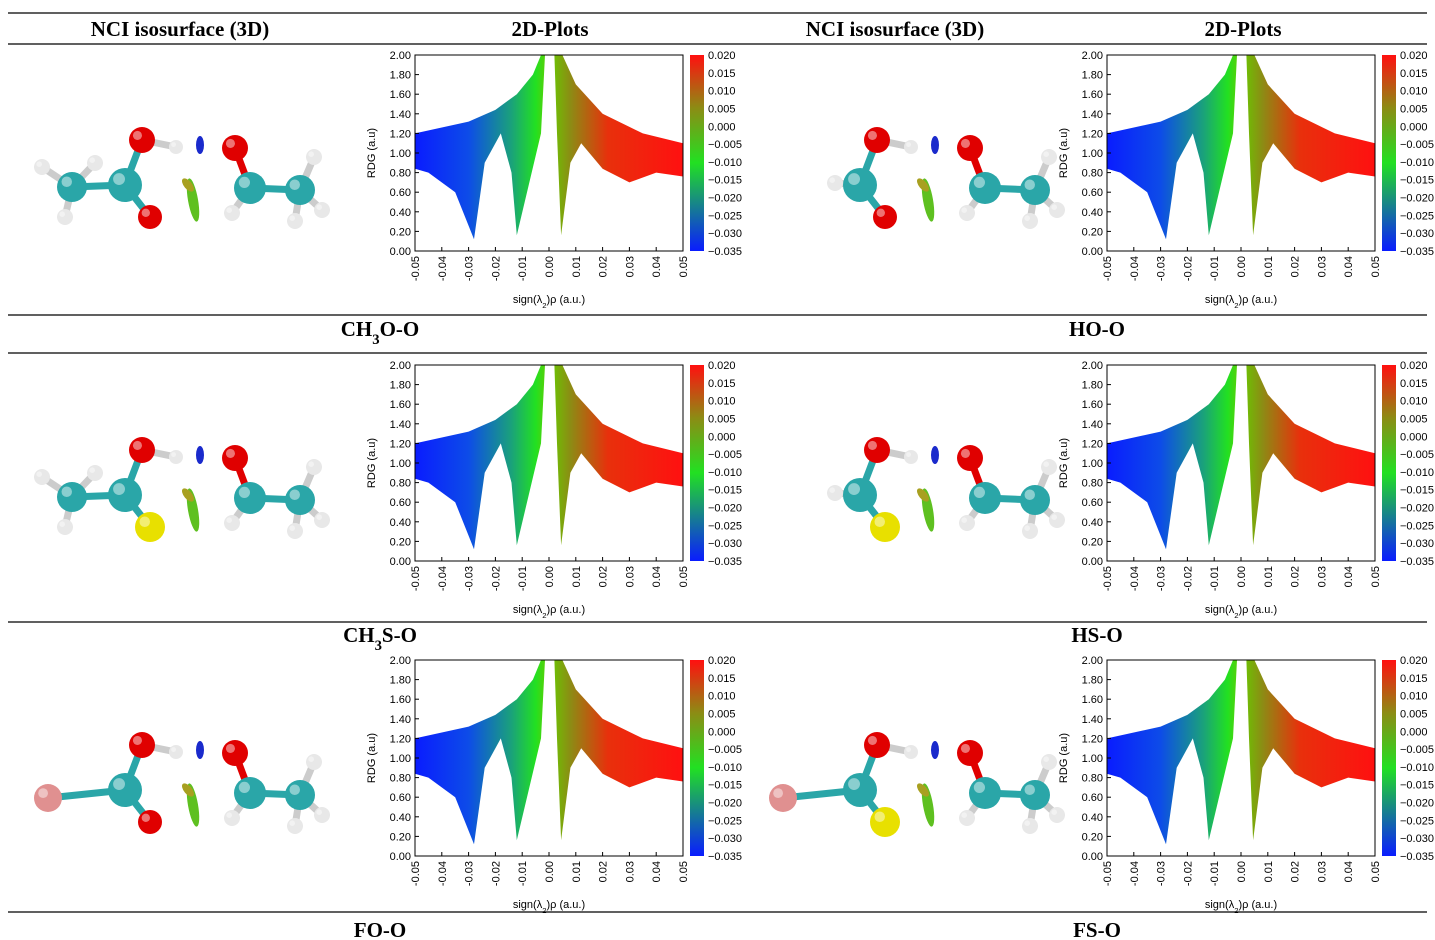 The height and width of the screenshot is (940, 1435). What do you see at coordinates (1242, 576) in the screenshot?
I see `x-tick-label: 0.00` at bounding box center [1242, 576].